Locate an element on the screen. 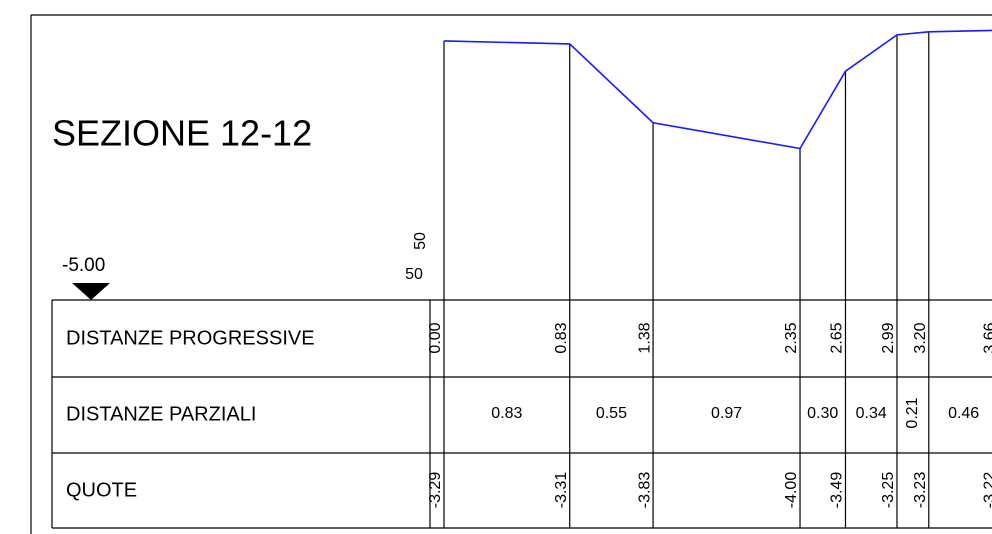 The width and height of the screenshot is (992, 534). progressive-label: 3.66 is located at coordinates (987, 337).